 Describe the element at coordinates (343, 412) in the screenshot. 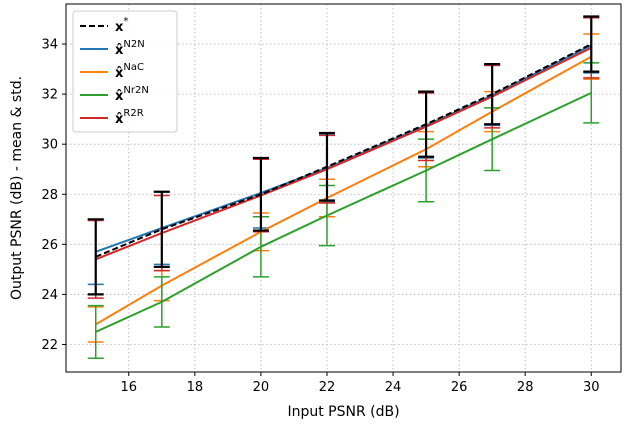

I see `x-axis-label: Input PSNR (dB)` at that location.